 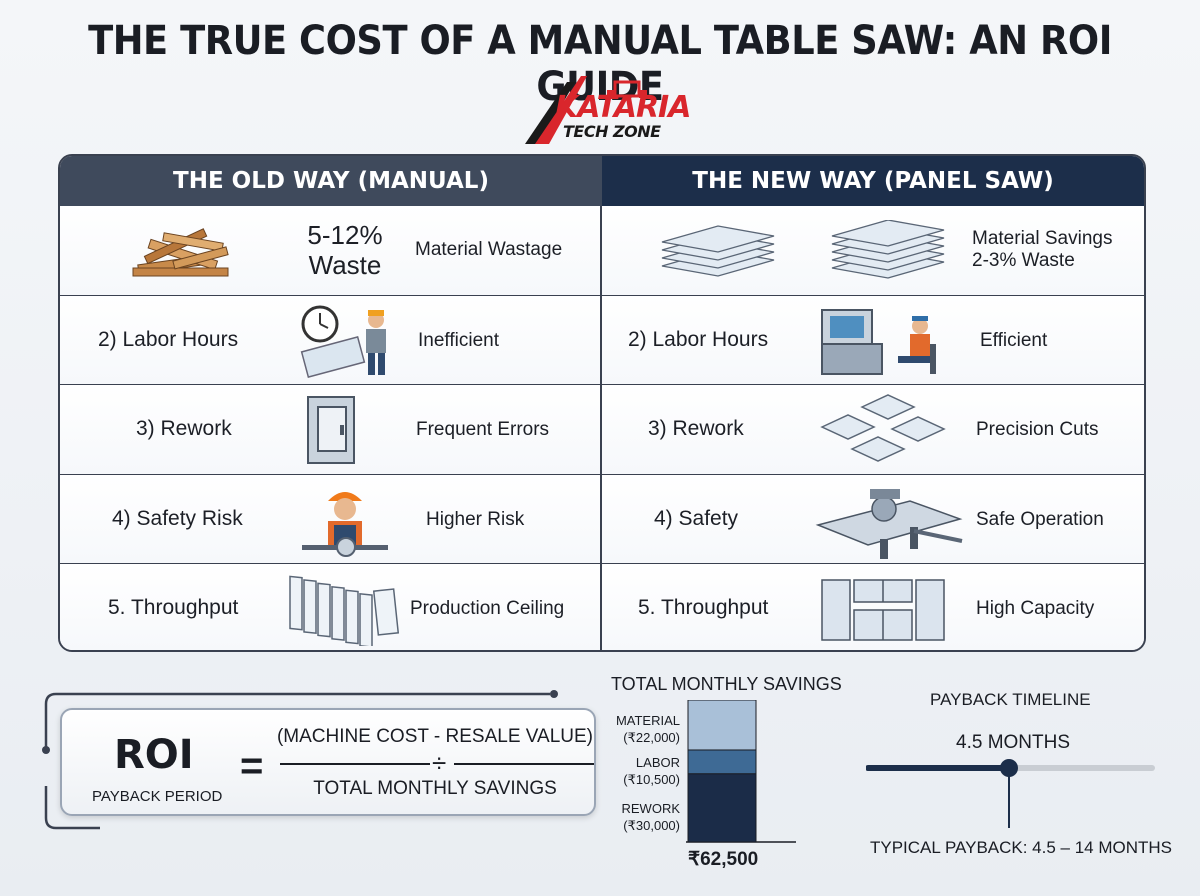 What do you see at coordinates (722, 762) in the screenshot?
I see `savings-segment-labor` at bounding box center [722, 762].